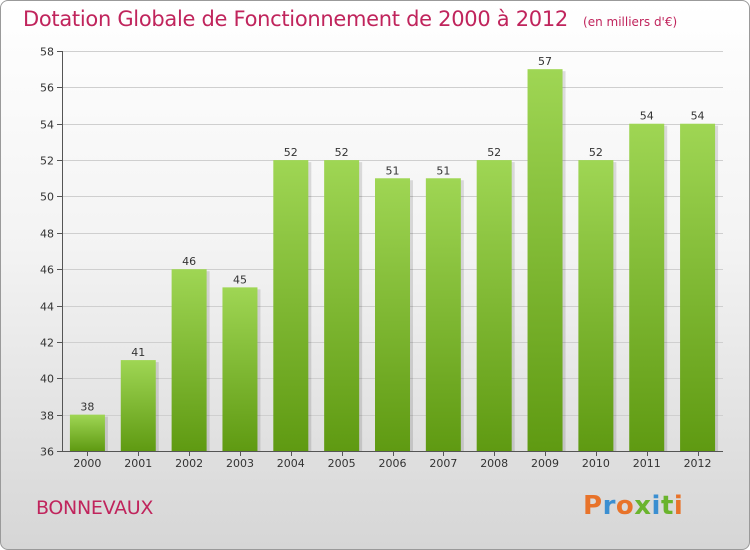  I want to click on x-tick-label: 2011, so click(647, 463).